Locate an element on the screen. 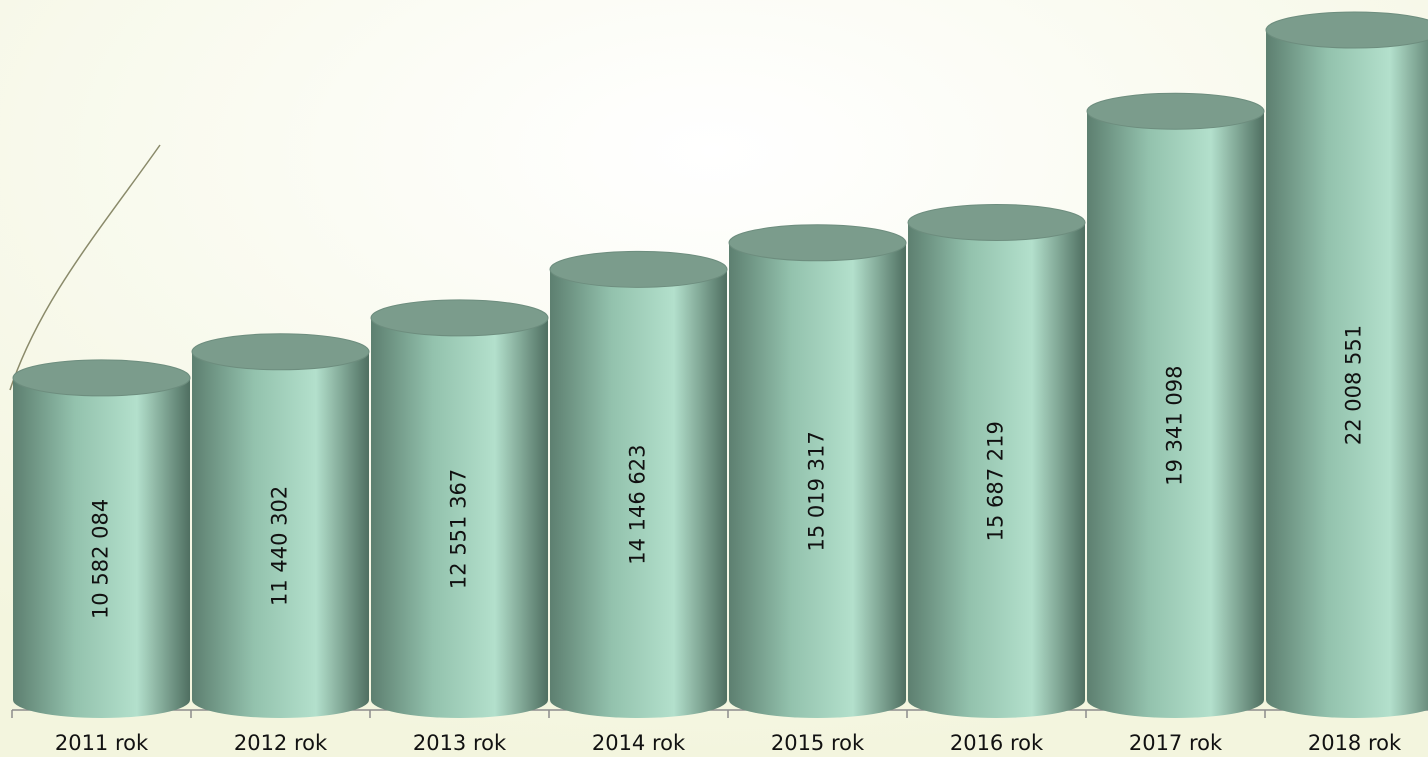 Image resolution: width=1428 pixels, height=757 pixels. x-tick-label: 2013 rok is located at coordinates (460, 743).